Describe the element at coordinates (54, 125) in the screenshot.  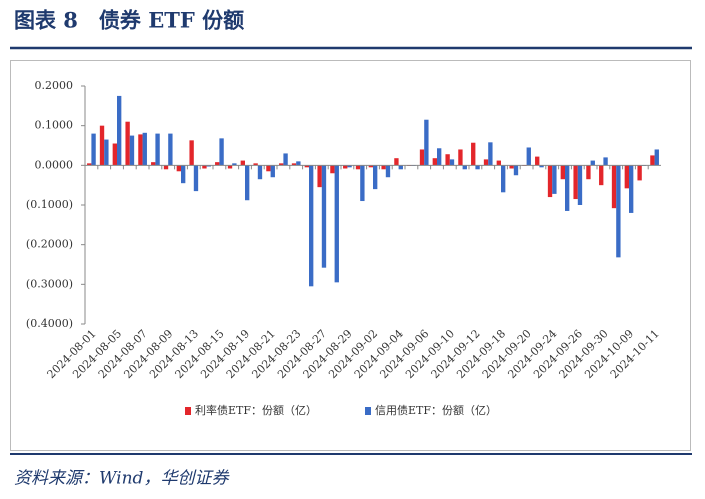
I see `y-tick-label: 0.1000` at that location.